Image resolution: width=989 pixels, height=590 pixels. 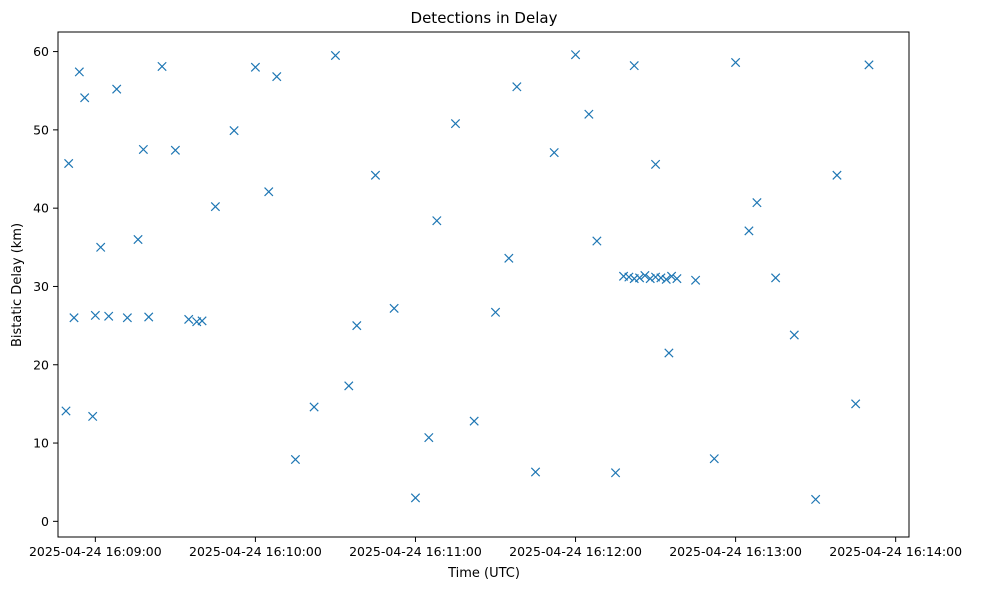 What do you see at coordinates (575, 551) in the screenshot?
I see `x-tick-label: 2025-04-24 16:12:00` at bounding box center [575, 551].